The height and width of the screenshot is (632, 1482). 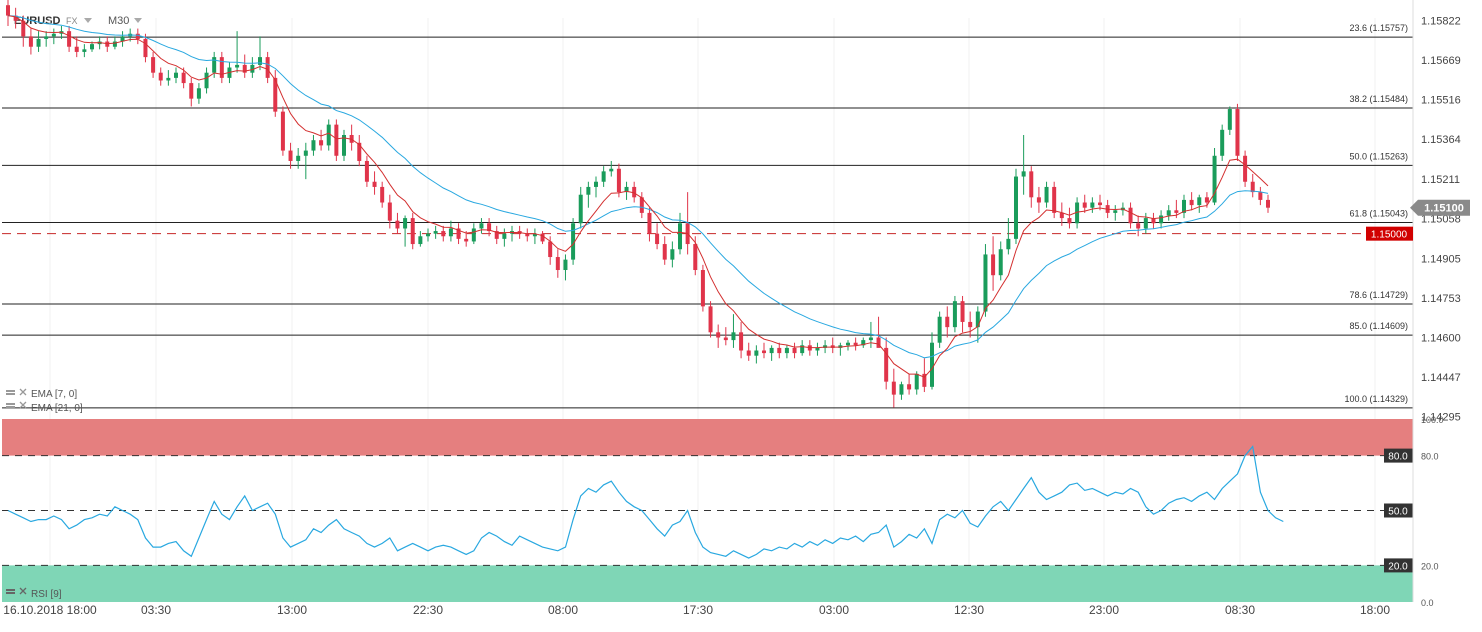 I want to click on time-tick-label: 23:00, so click(x=1104, y=610).